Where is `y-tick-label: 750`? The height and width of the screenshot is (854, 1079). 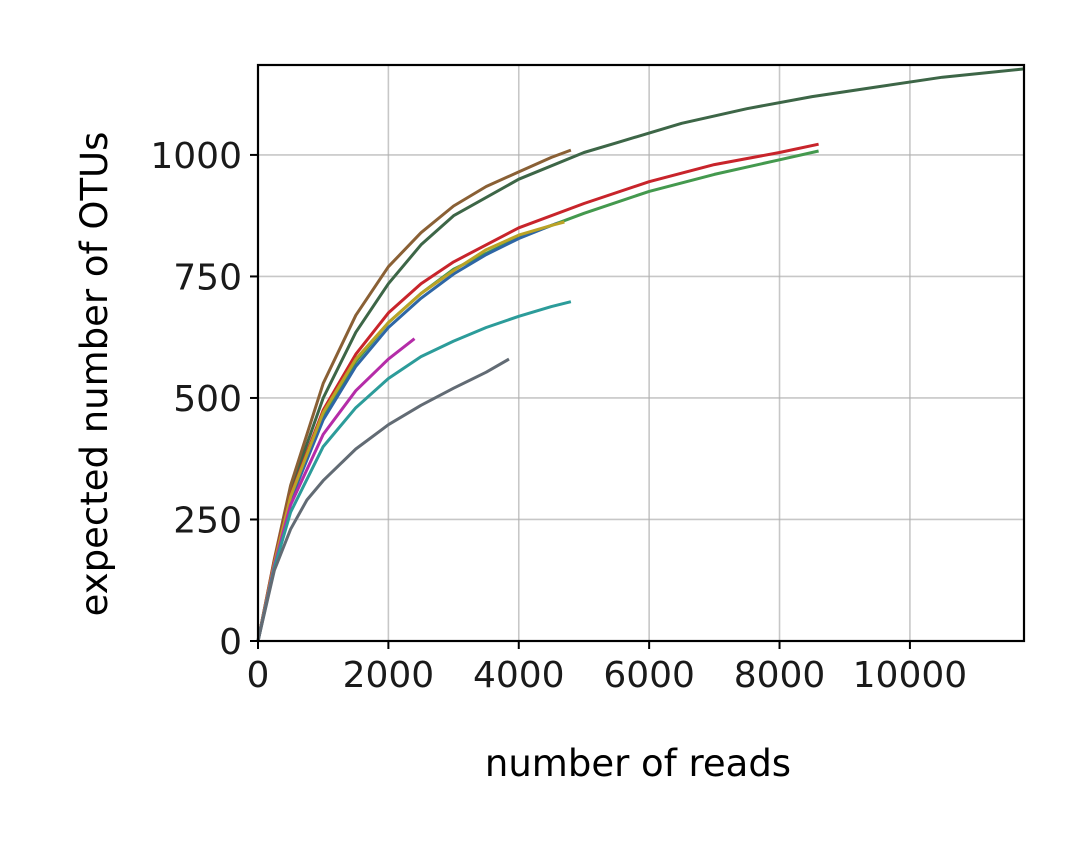 y-tick-label: 750 is located at coordinates (207, 277).